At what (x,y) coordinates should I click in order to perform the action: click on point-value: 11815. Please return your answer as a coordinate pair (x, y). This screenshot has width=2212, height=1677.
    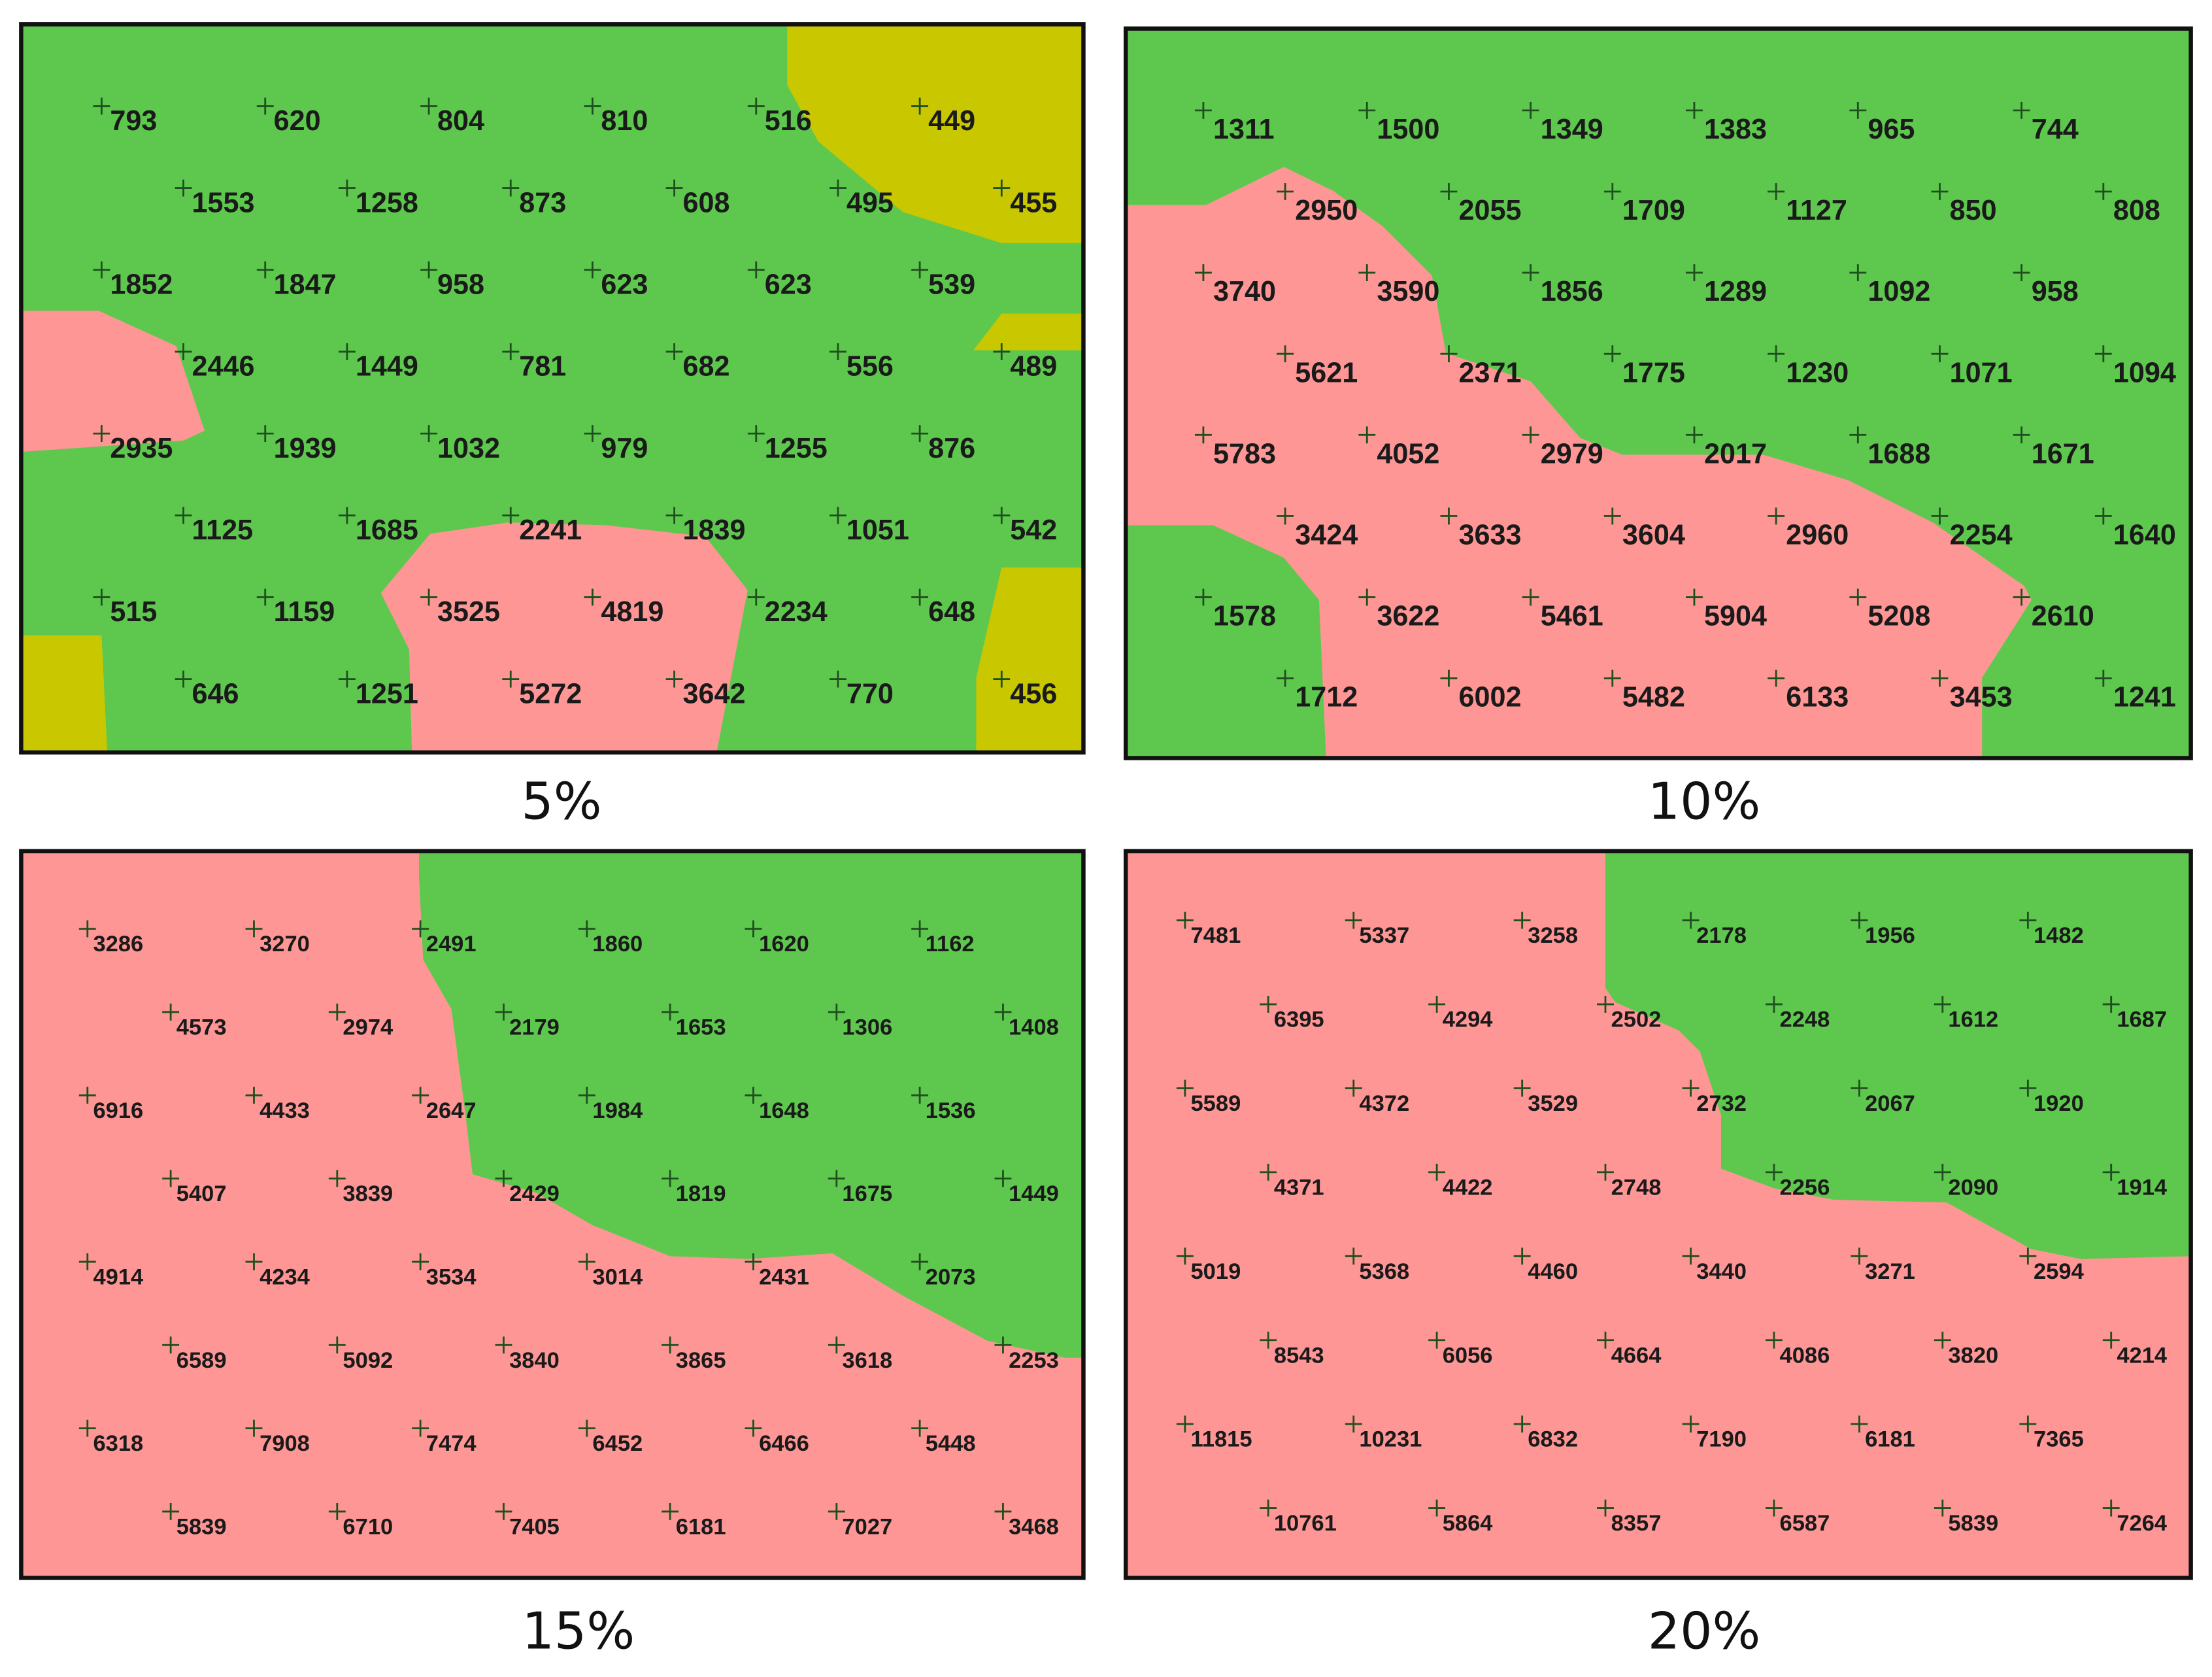
    Looking at the image, I should click on (1221, 1439).